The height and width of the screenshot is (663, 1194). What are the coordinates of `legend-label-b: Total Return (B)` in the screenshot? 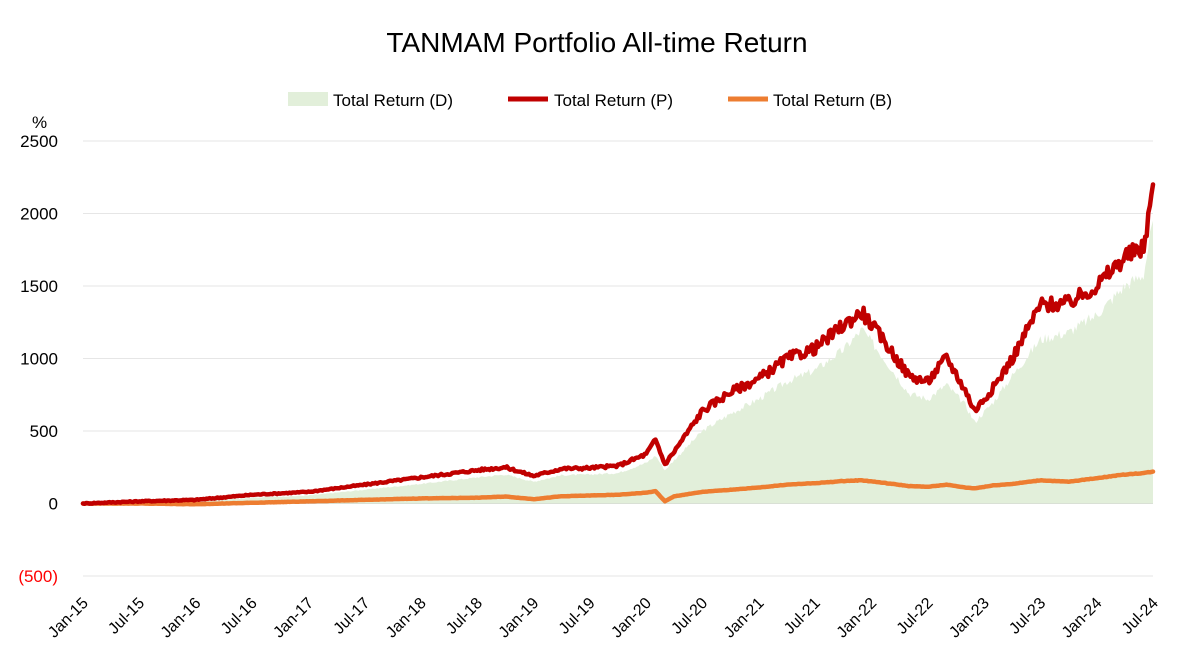 It's located at (832, 100).